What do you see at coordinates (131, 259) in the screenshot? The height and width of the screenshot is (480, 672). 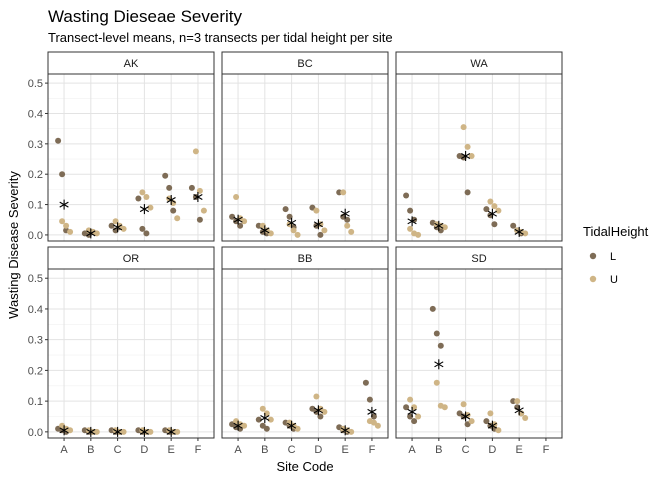 I see `strip-label: OR` at bounding box center [131, 259].